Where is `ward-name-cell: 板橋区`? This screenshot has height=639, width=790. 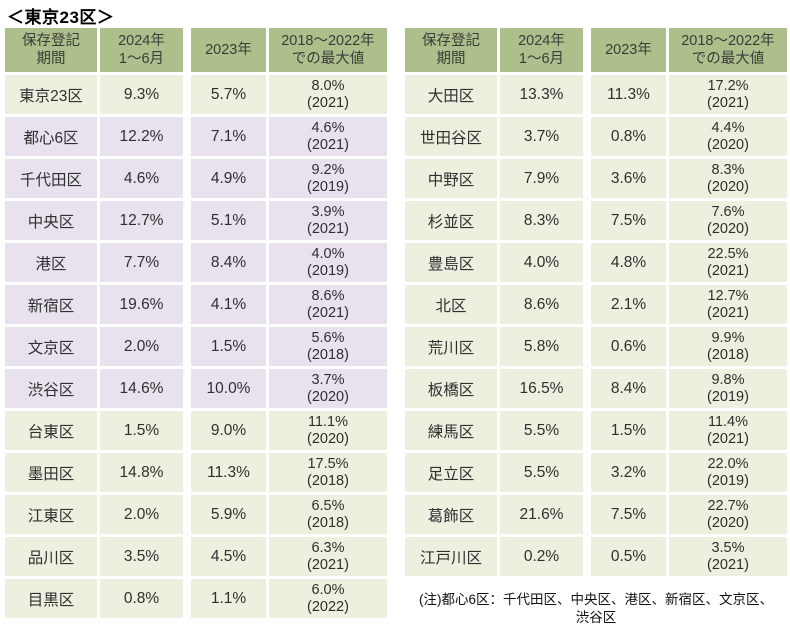 ward-name-cell: 板橋区 is located at coordinates (451, 388).